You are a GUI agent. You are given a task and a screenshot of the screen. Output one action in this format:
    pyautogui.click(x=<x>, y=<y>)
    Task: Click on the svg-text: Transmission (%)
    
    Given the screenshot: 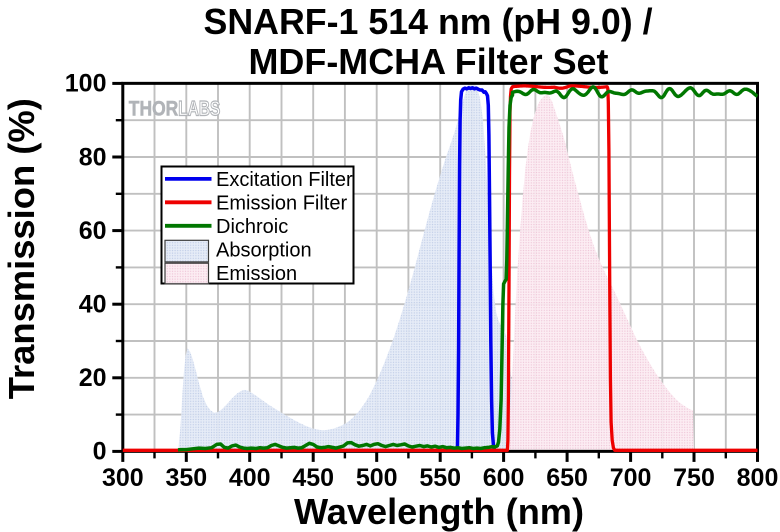 What is the action you would take?
    pyautogui.click(x=21, y=248)
    